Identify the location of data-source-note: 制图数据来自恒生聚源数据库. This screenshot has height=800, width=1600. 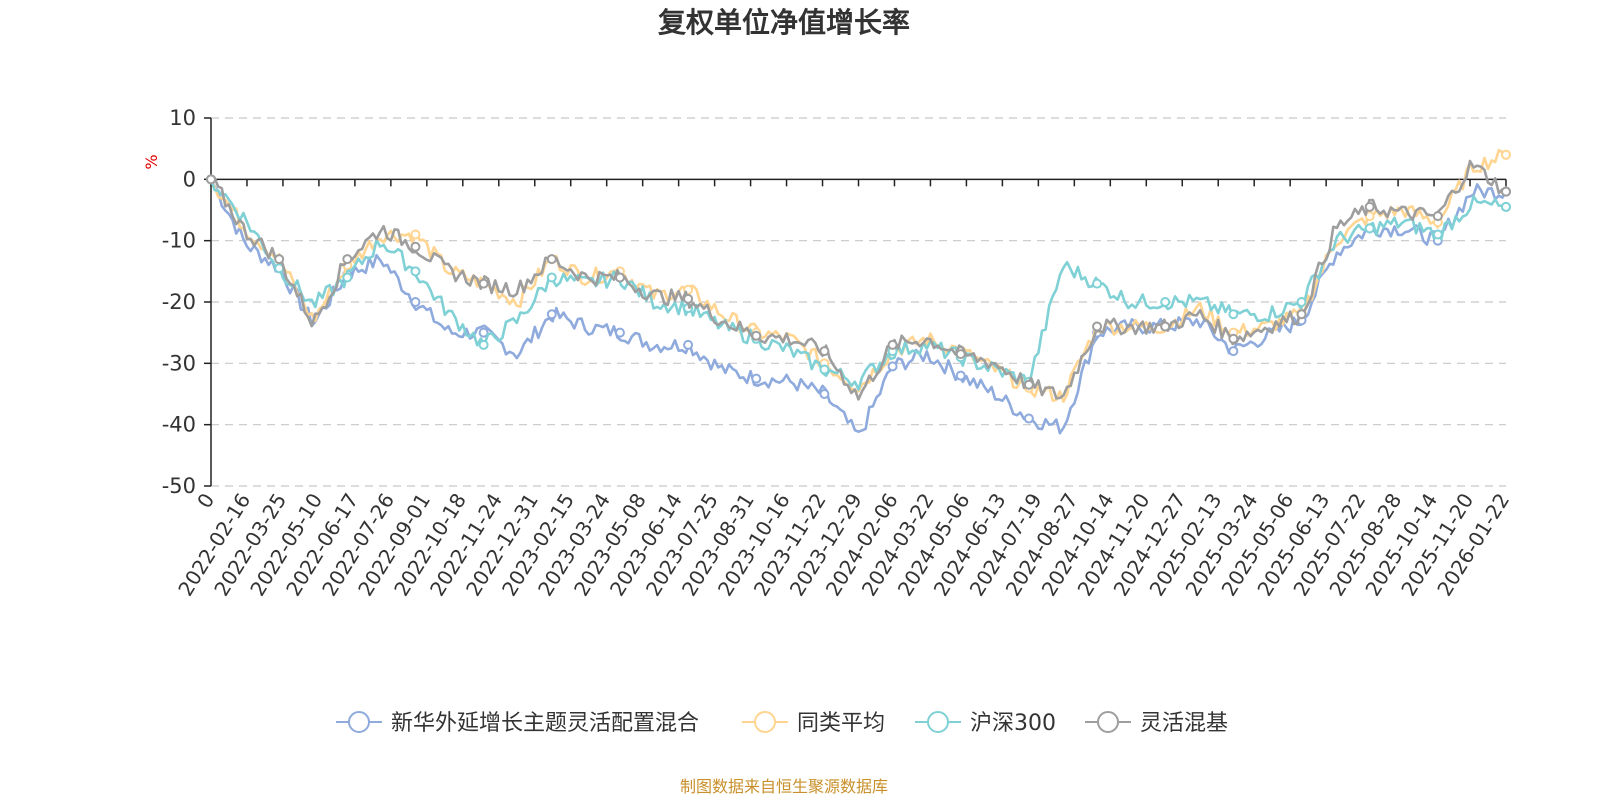
(784, 786).